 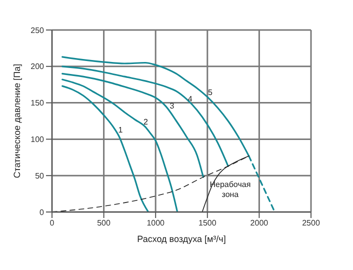 What do you see at coordinates (52, 223) in the screenshot?
I see `x-tick-label: 0` at bounding box center [52, 223].